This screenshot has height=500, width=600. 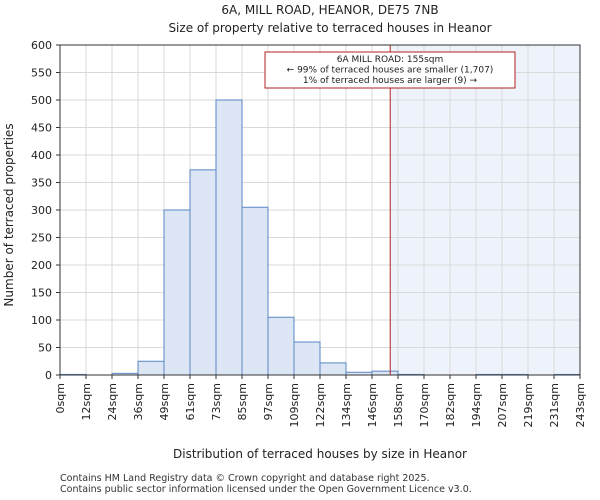 What do you see at coordinates (502, 405) in the screenshot?
I see `x-tick-label: 207sqm` at bounding box center [502, 405].